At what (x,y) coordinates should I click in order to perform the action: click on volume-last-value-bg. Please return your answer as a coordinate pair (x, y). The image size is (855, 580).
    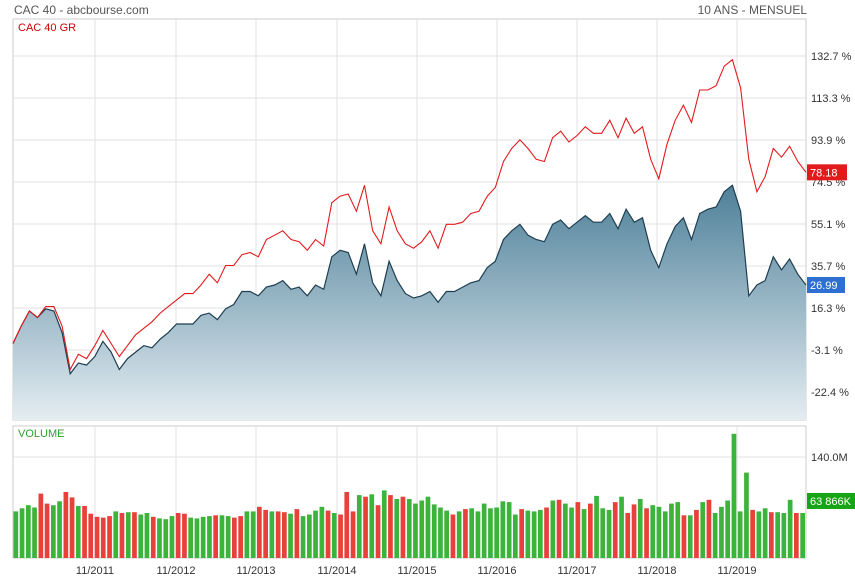
    Looking at the image, I should click on (831, 500).